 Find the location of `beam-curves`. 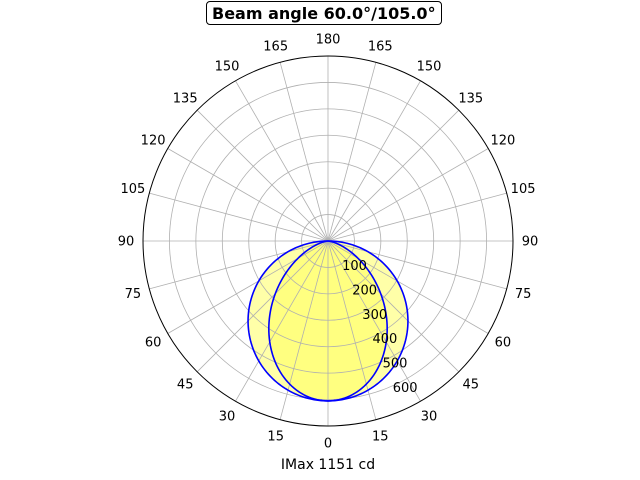

beam-curves is located at coordinates (328, 321).